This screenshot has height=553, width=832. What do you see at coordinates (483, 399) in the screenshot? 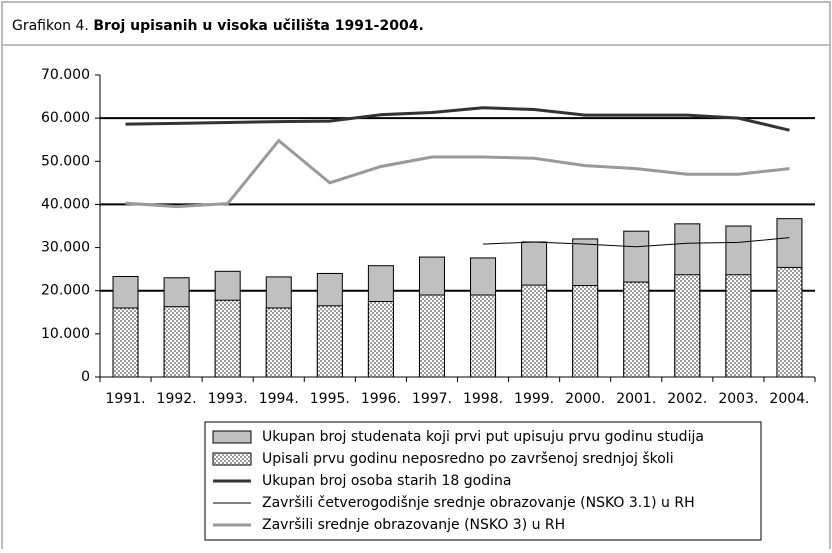
I see `x-tick-label: 1998.` at bounding box center [483, 399].